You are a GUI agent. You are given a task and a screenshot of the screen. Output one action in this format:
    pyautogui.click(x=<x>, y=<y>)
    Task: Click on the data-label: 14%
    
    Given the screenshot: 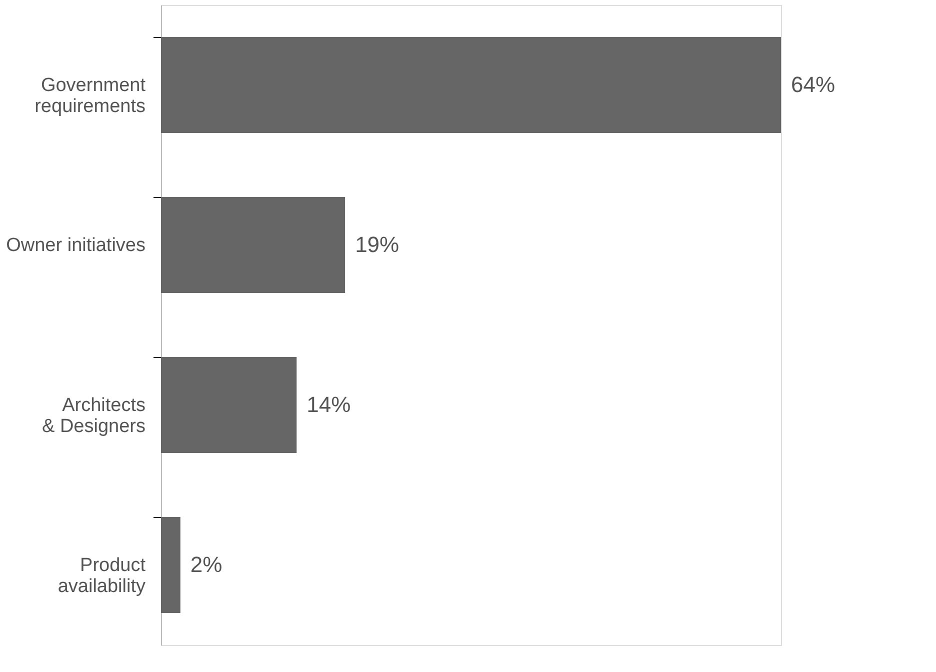 What is the action you would take?
    pyautogui.click(x=328, y=404)
    